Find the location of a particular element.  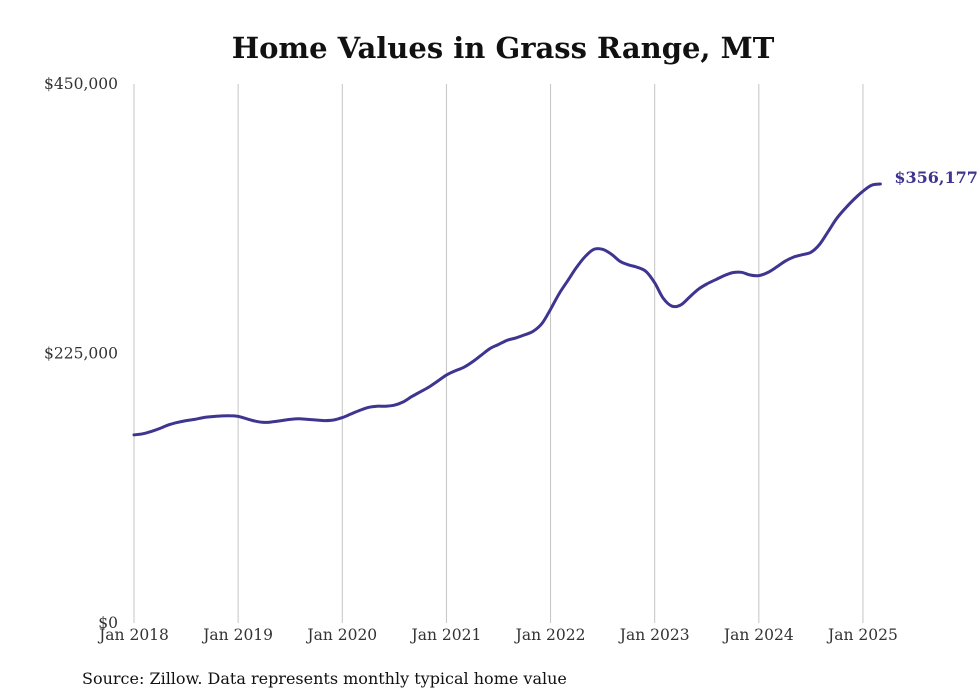

x-tick-label: Jan 2023 is located at coordinates (654, 635).